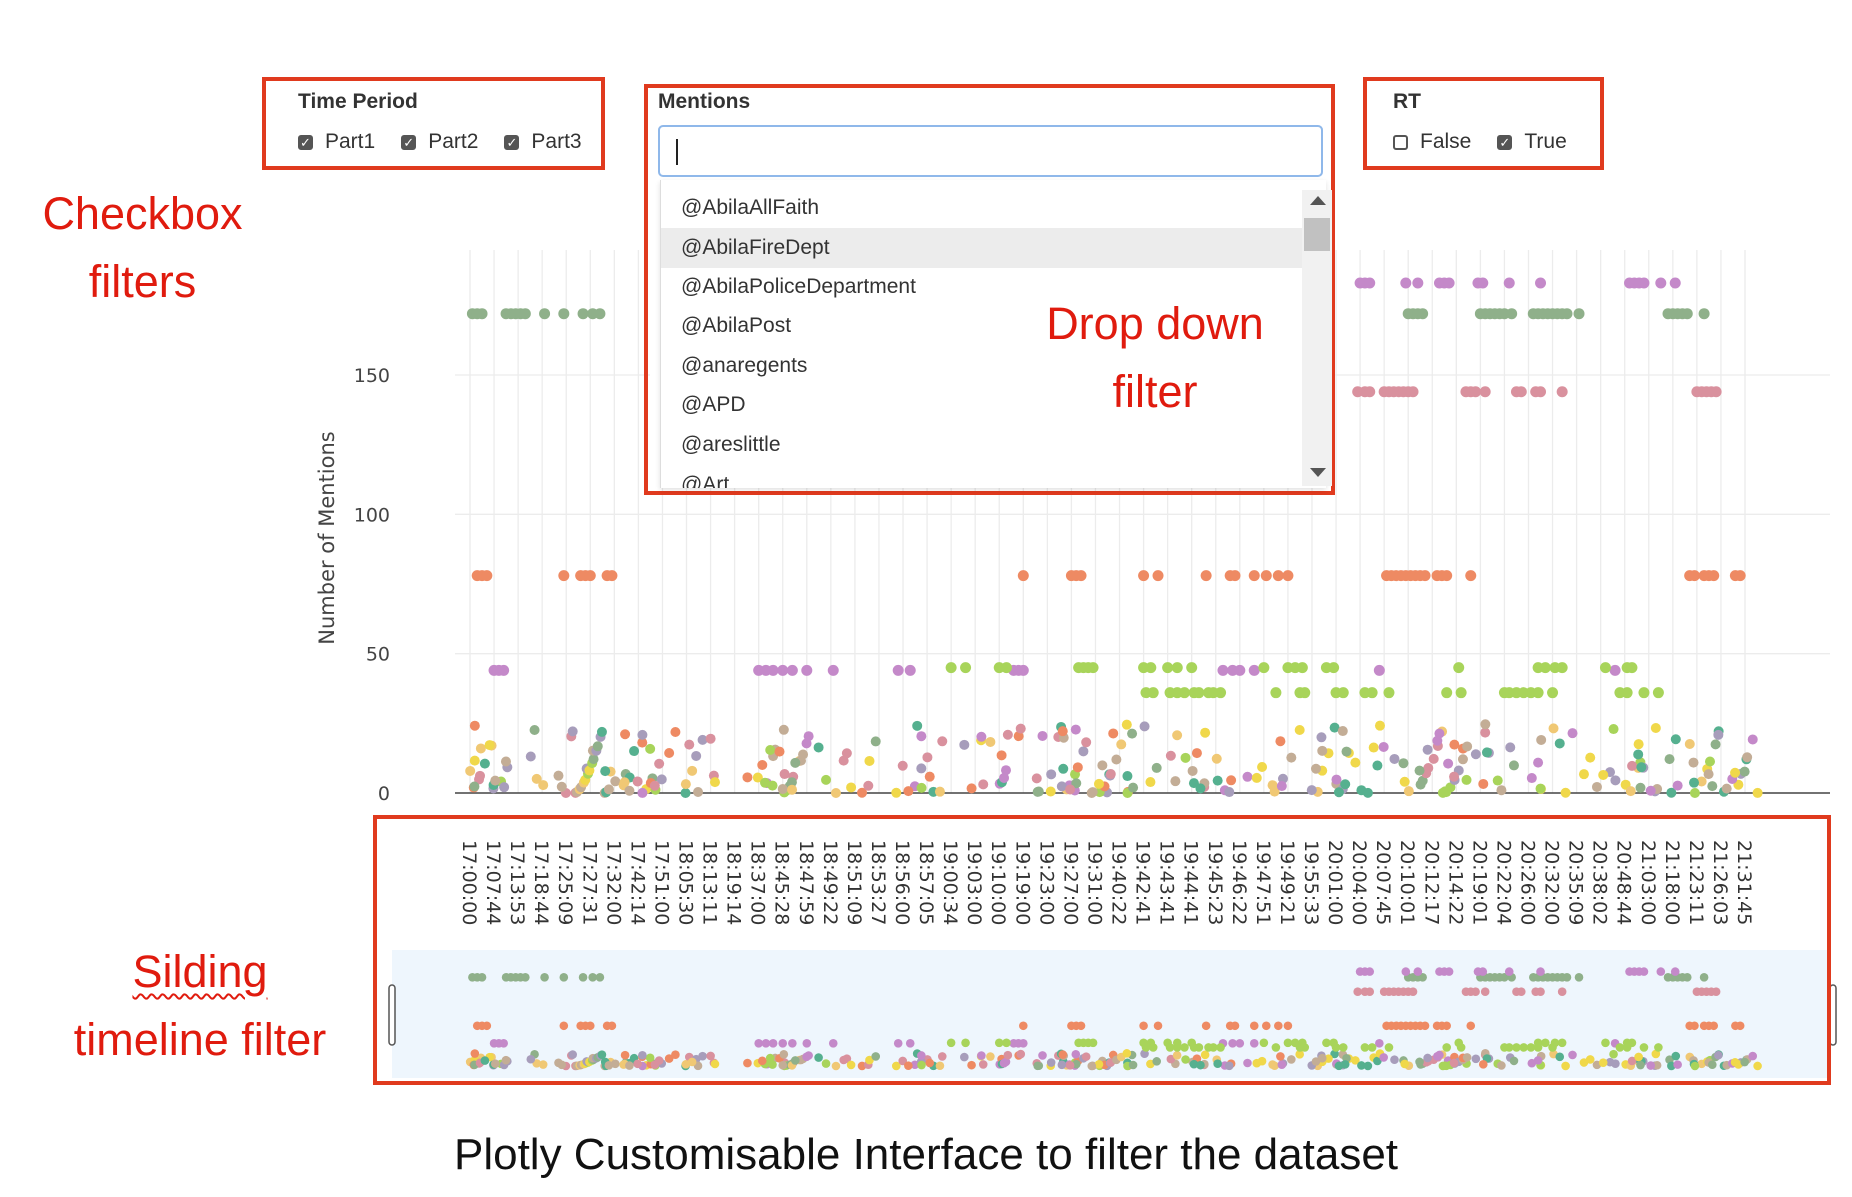 This screenshot has width=1852, height=1197. Describe the element at coordinates (798, 286) in the screenshot. I see `mentions-option: @AbilaPoliceDepartment` at that location.